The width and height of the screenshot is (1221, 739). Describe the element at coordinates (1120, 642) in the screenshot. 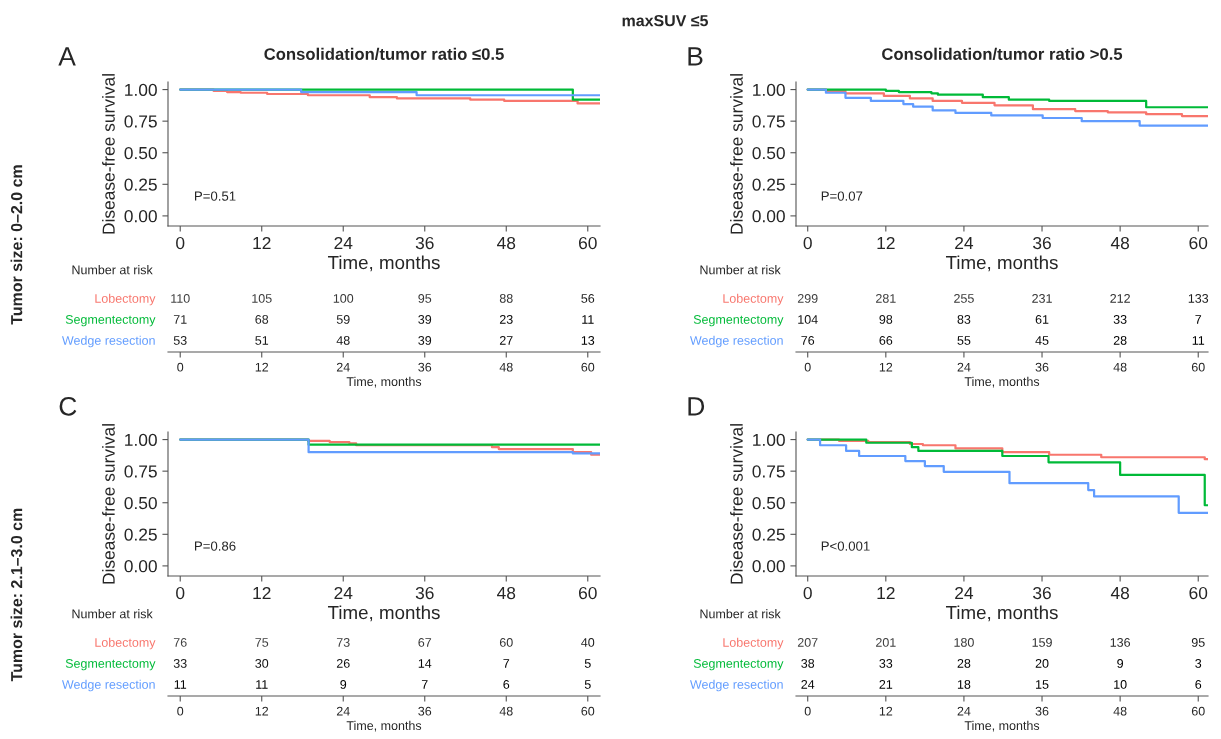

I see `data-label: 136` at that location.